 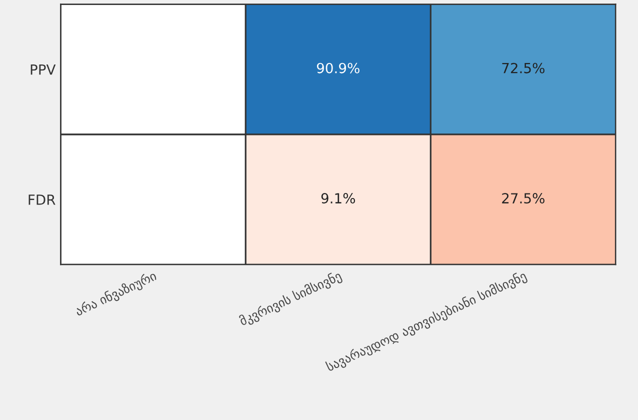 I want to click on y-tick-label: PPV, so click(x=43, y=69).